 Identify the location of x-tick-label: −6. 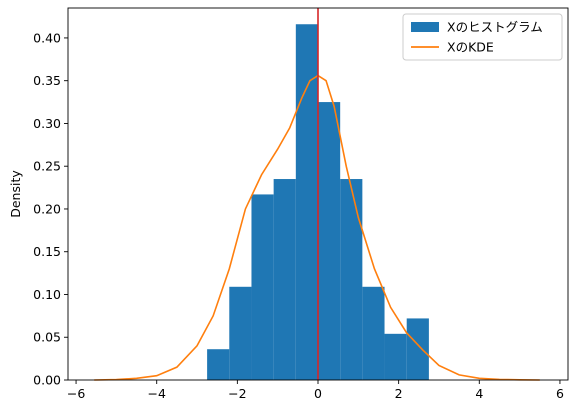
(76, 393).